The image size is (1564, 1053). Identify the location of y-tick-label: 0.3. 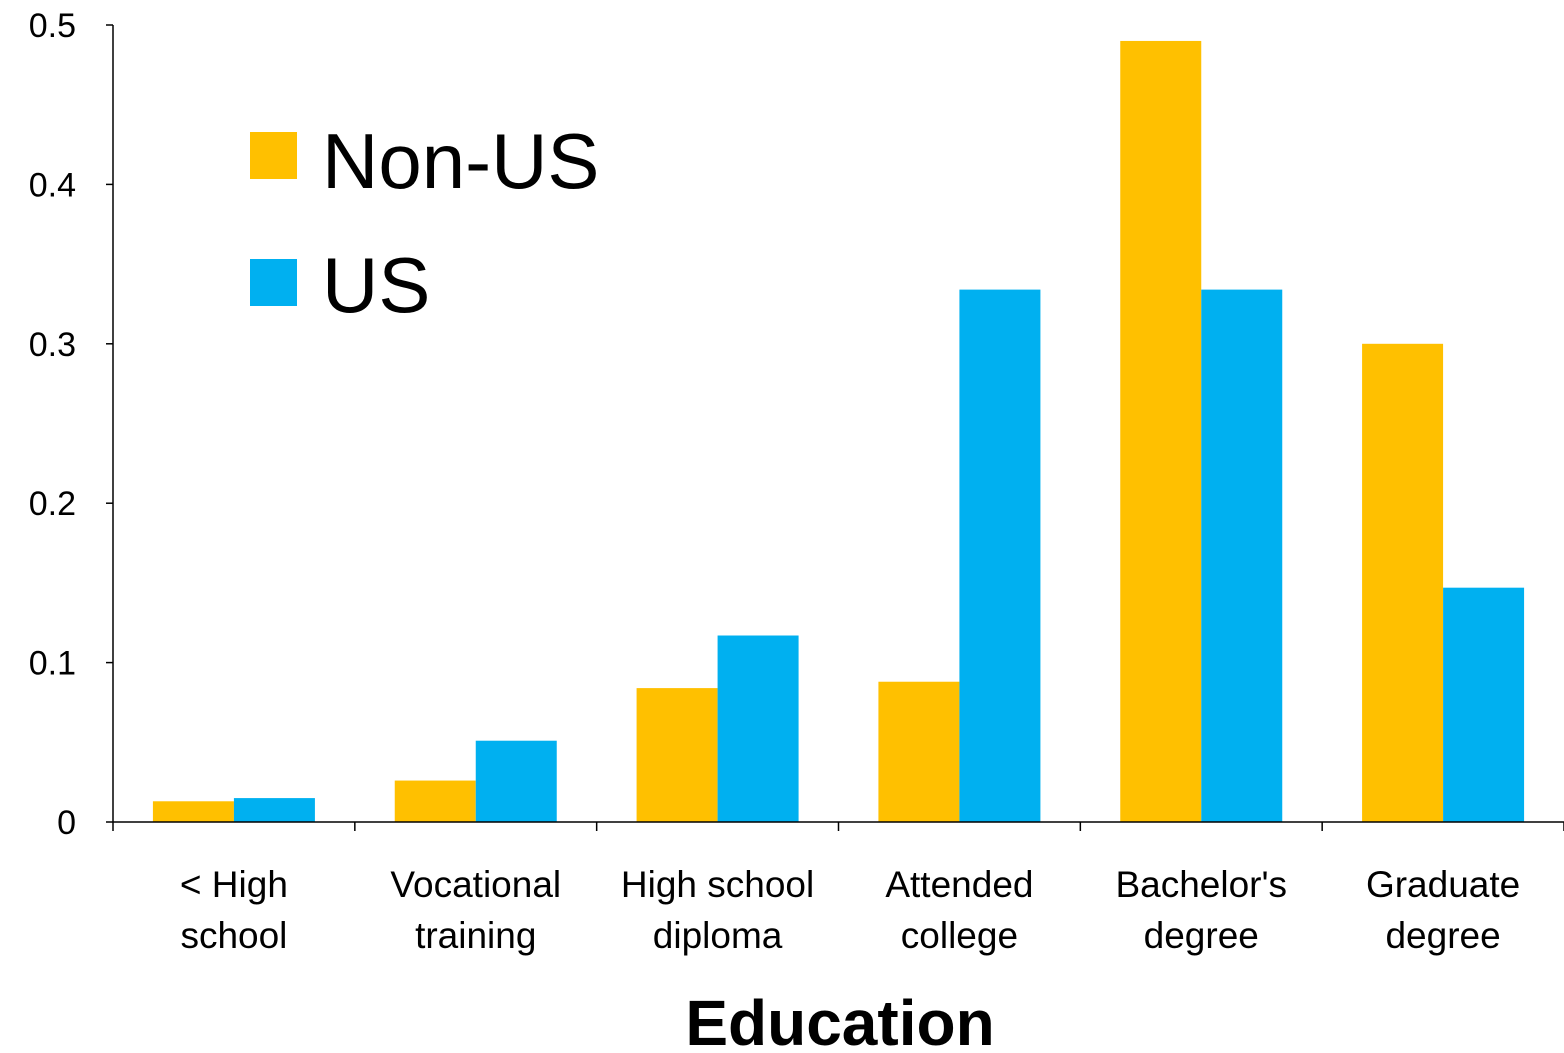
(52, 345).